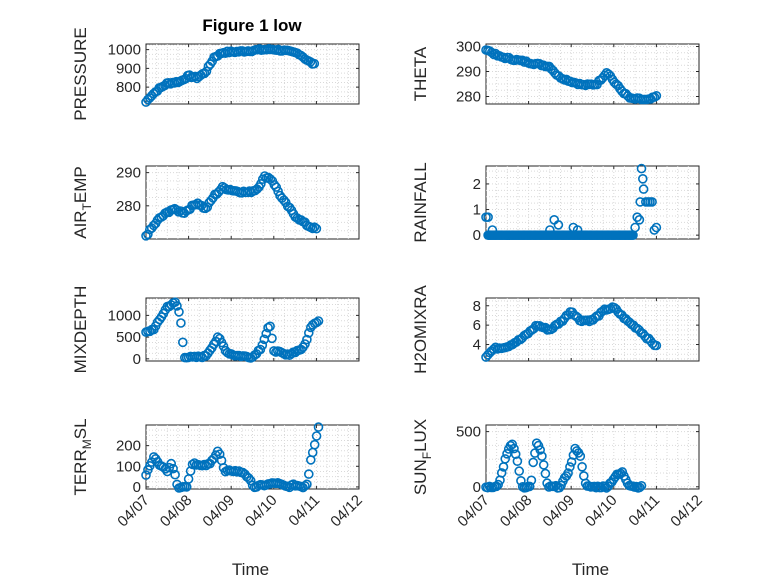  What do you see at coordinates (477, 210) in the screenshot?
I see `y-tick-label: 1` at bounding box center [477, 210].